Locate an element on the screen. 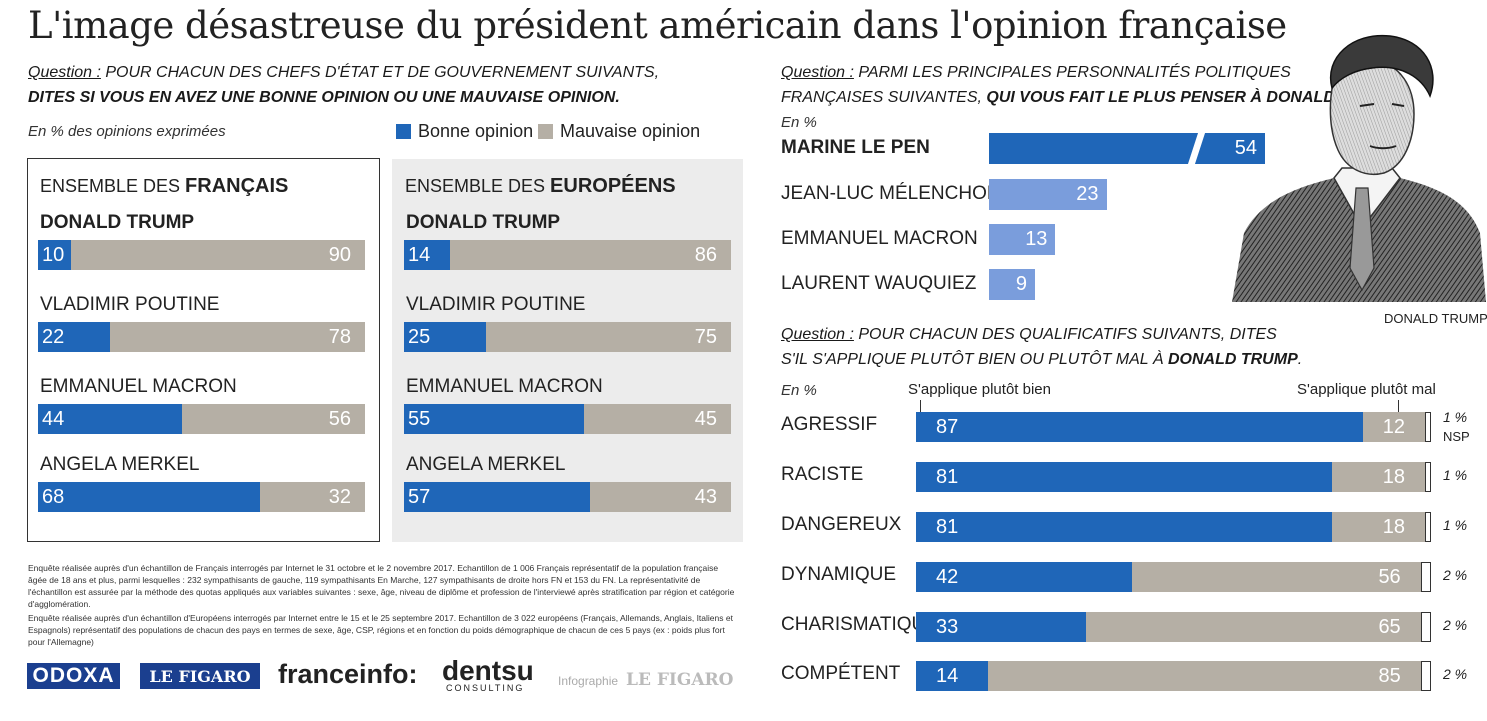 The width and height of the screenshot is (1487, 721). portrait-tie is located at coordinates (1362, 239).